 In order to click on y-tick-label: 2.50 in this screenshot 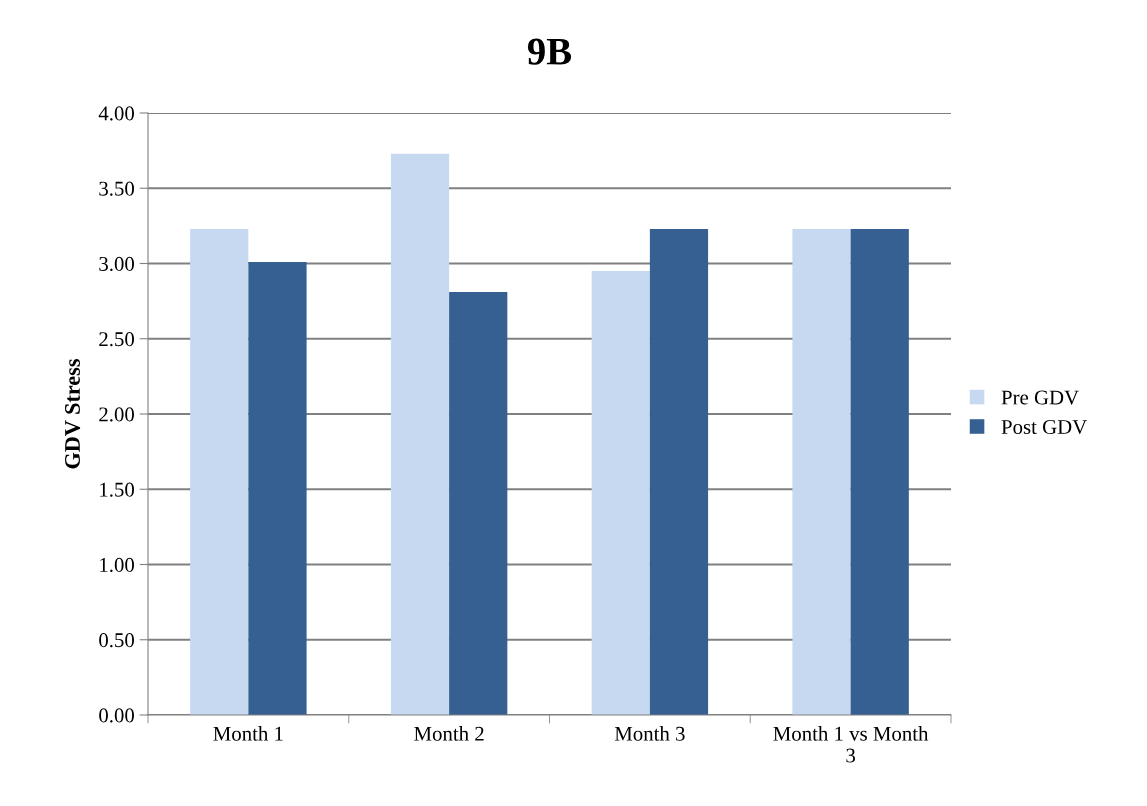, I will do `click(117, 339)`.